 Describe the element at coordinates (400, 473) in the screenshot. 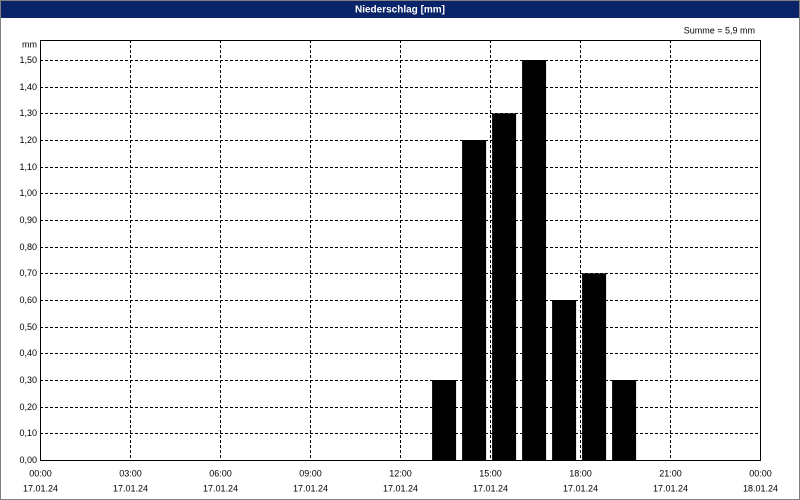

I see `x-tick-label: 12:00` at that location.